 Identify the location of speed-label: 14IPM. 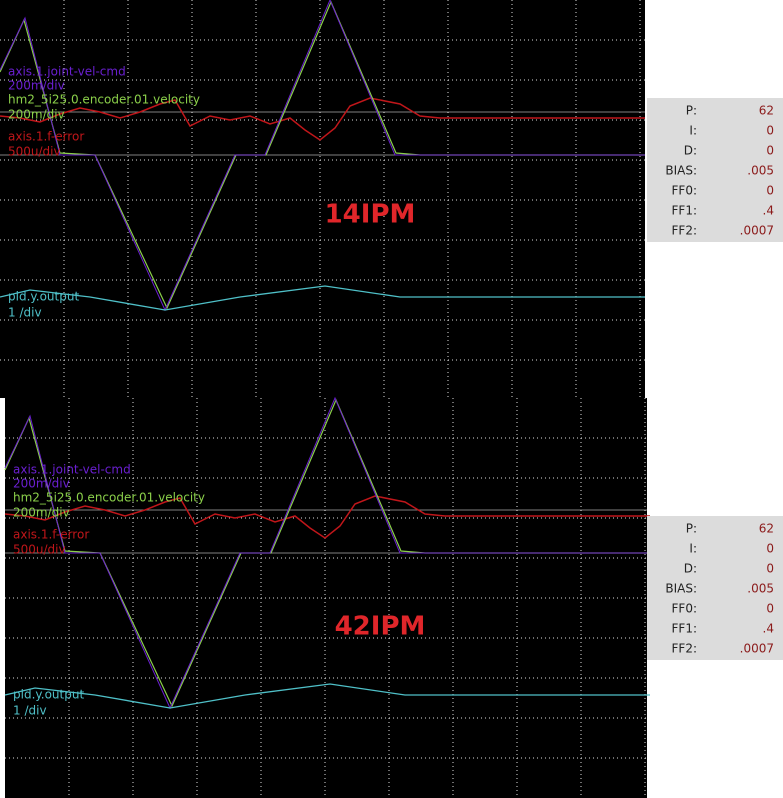
(370, 215).